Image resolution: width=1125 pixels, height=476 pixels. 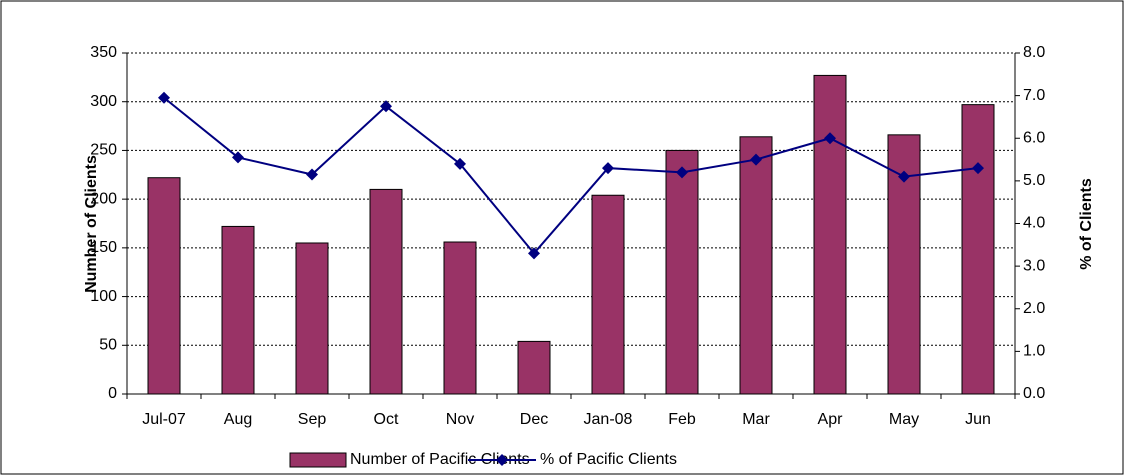 What do you see at coordinates (831, 419) in the screenshot?
I see `x-tick-label: Apr` at bounding box center [831, 419].